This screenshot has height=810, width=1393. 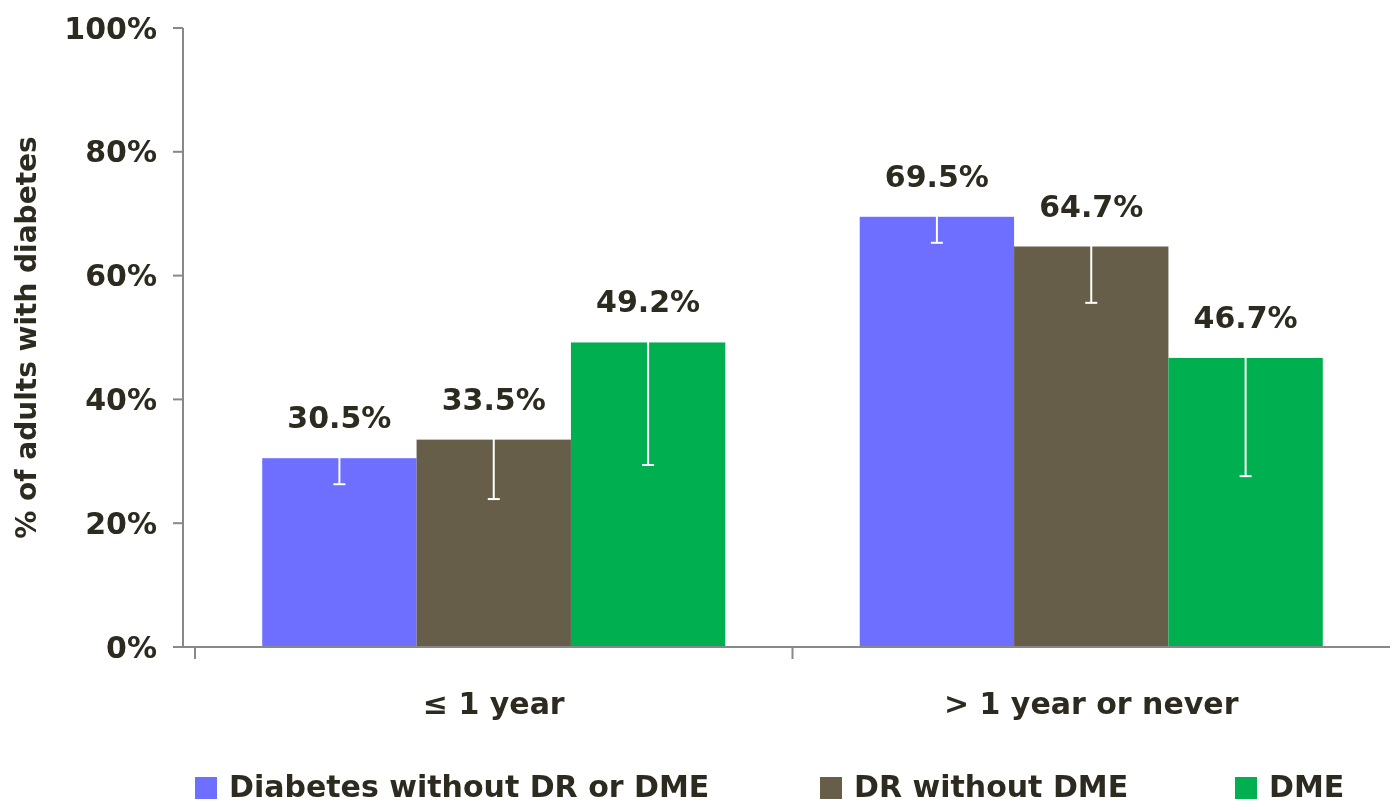 I want to click on data-label: 69.5%, so click(x=936, y=176).